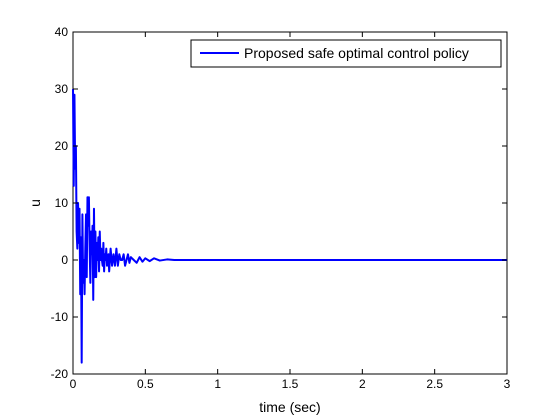 The image size is (560, 420). Describe the element at coordinates (145, 384) in the screenshot. I see `x-tick-label: 0.5` at that location.